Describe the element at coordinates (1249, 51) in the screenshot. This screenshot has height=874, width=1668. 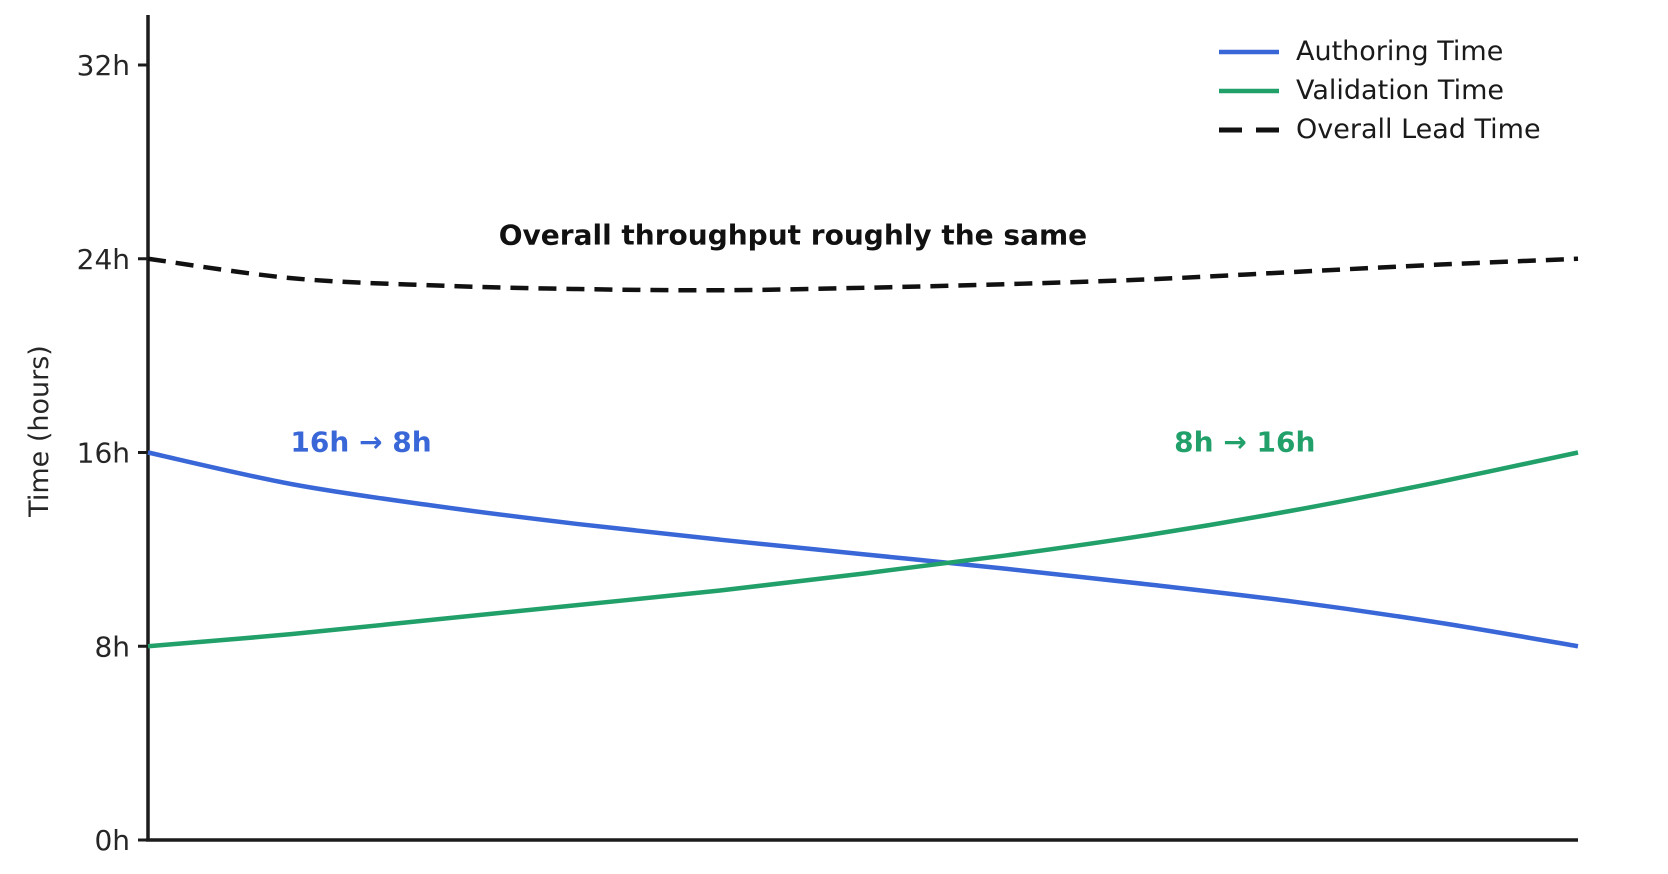
I see `authoring-line-swatch-icon` at that location.